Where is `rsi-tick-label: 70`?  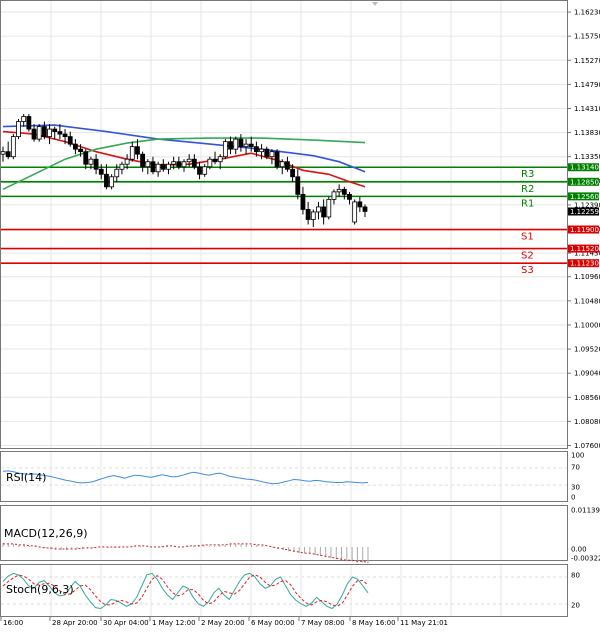 rsi-tick-label: 70 is located at coordinates (575, 468).